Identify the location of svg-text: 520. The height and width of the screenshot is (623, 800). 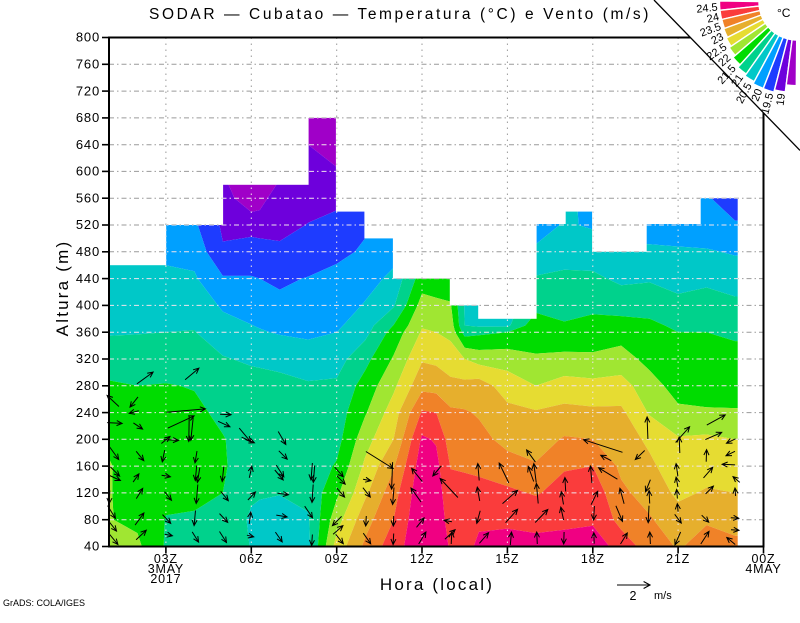
(88, 224).